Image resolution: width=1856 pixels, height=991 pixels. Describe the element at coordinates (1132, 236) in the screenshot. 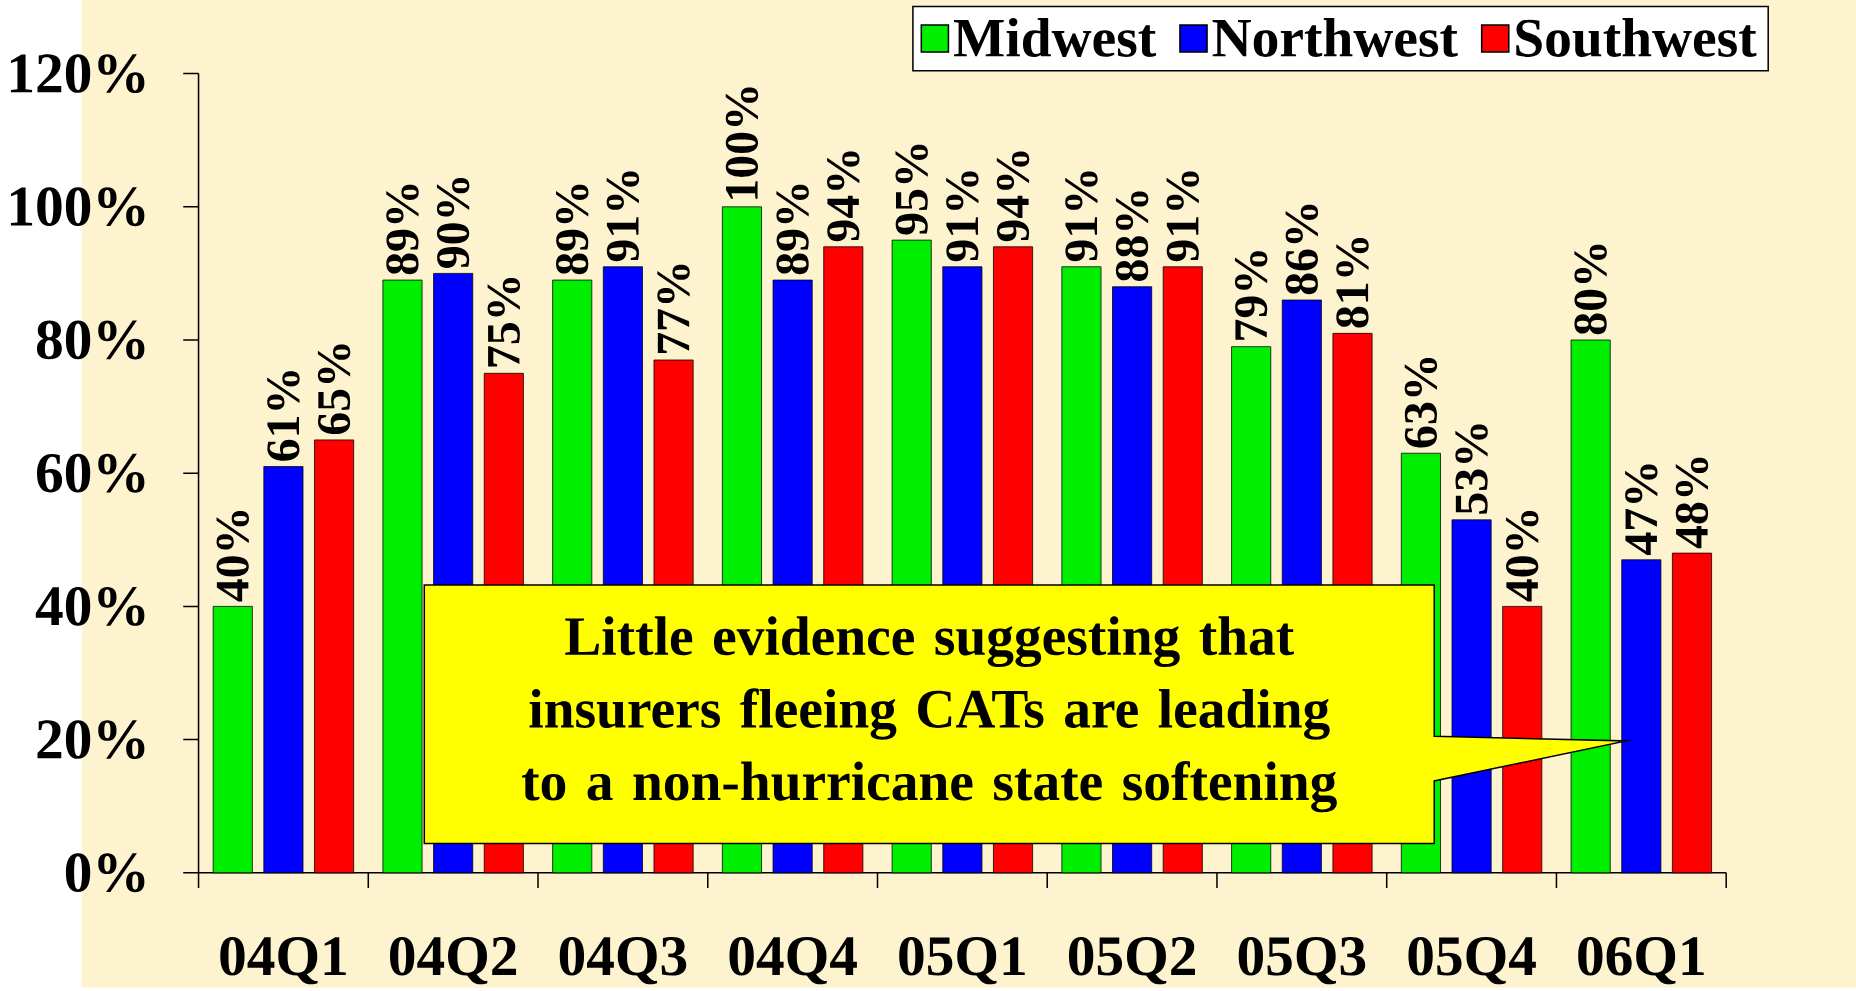

I see `data-label: 88%` at that location.